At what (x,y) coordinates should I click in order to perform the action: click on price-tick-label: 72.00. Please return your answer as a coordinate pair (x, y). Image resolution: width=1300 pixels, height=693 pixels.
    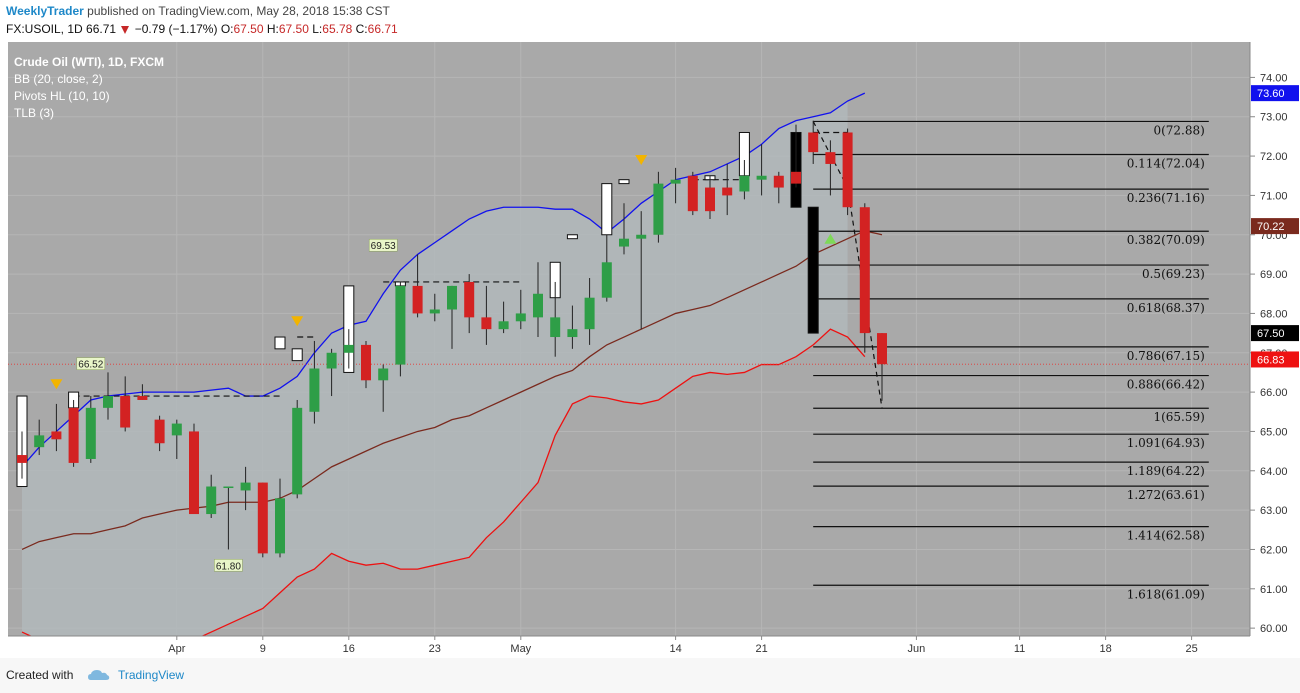
    Looking at the image, I should click on (1274, 157).